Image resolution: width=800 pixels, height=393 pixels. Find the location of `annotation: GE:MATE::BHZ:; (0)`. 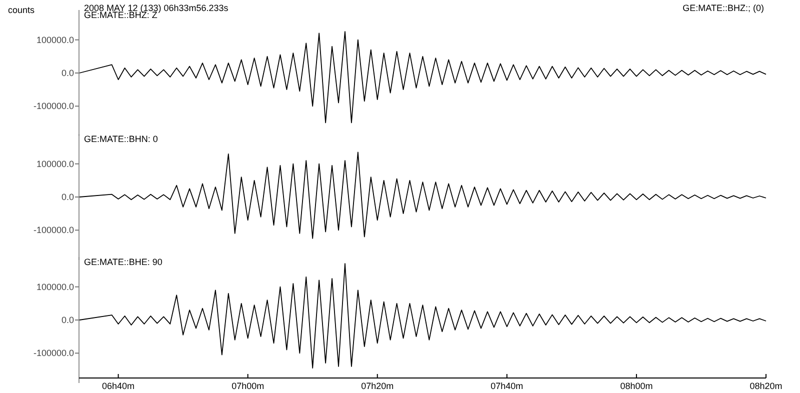

annotation: GE:MATE::BHZ:; (0) is located at coordinates (723, 8).